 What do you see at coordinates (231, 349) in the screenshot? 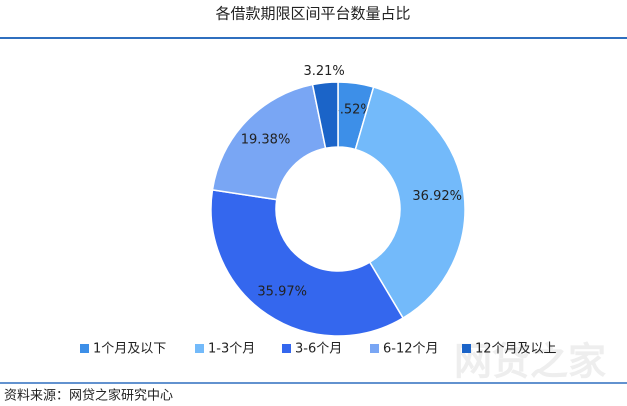
I see `legend-label: 1-3个月` at bounding box center [231, 349].